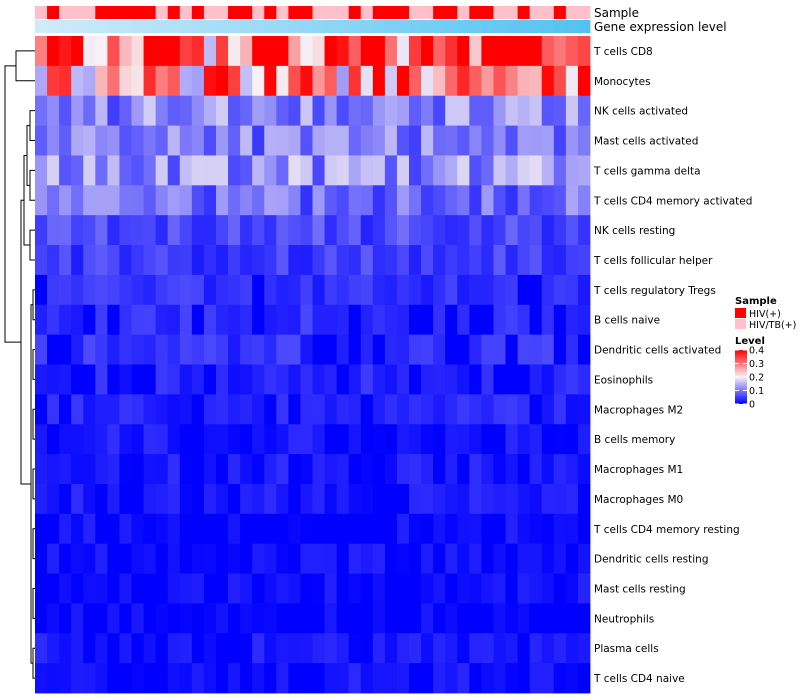 Image resolution: width=800 pixels, height=700 pixels. Describe the element at coordinates (740, 313) in the screenshot. I see `legend-swatch-hiv` at that location.